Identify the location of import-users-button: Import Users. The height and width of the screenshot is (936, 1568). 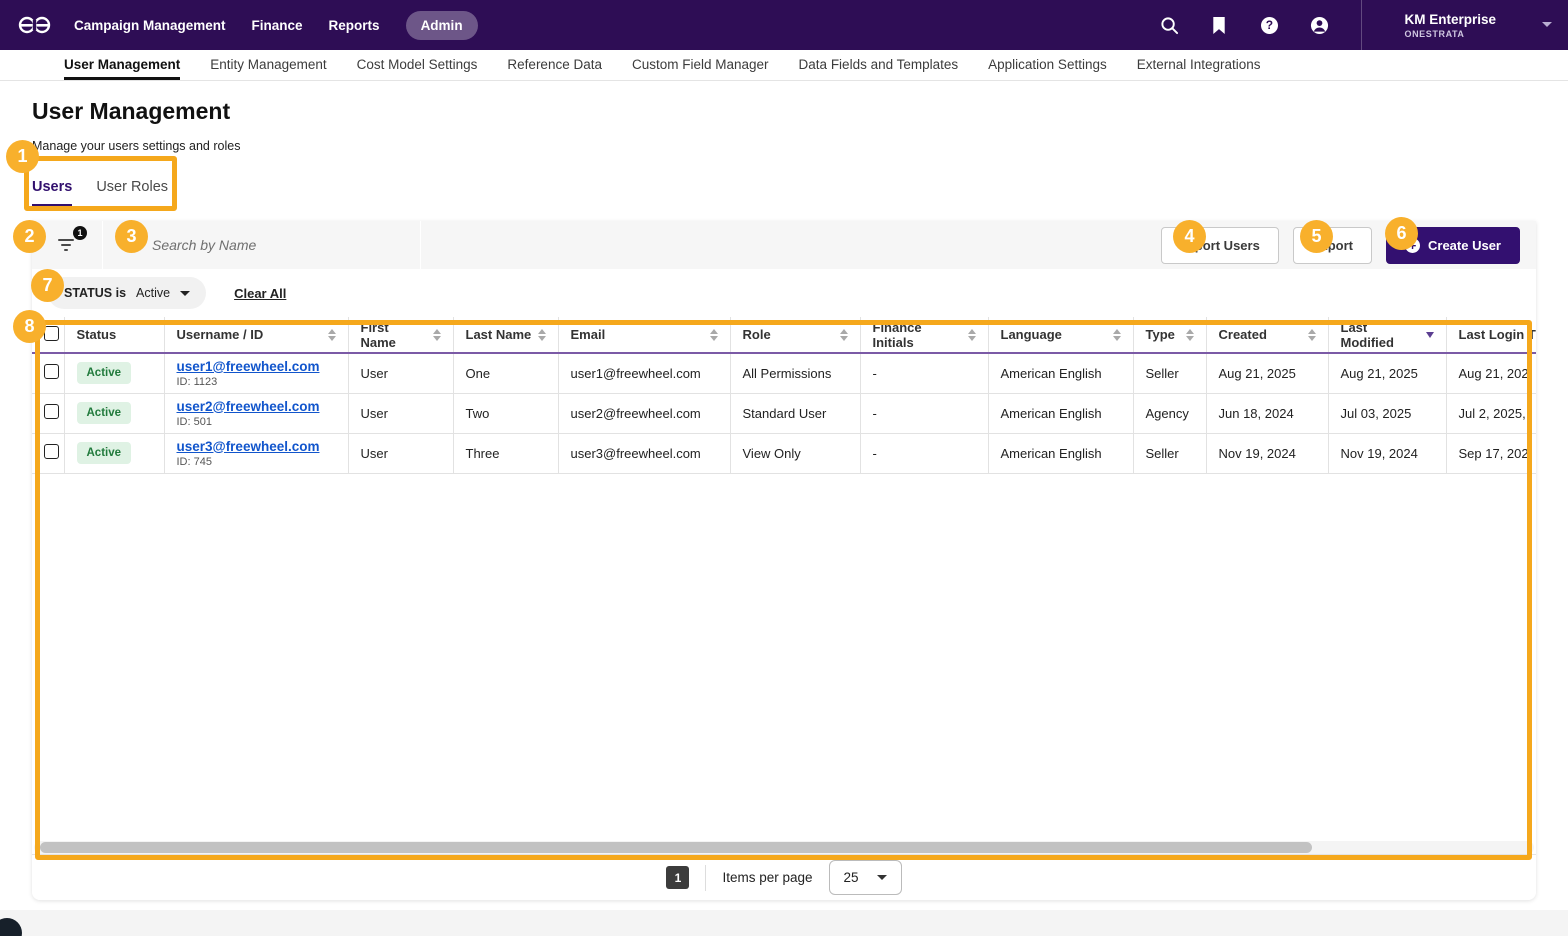
(1219, 245).